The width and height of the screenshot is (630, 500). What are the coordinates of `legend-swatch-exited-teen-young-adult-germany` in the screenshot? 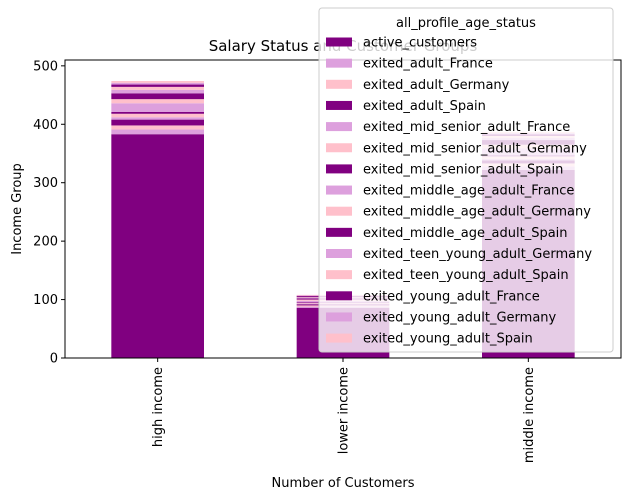 It's located at (339, 253).